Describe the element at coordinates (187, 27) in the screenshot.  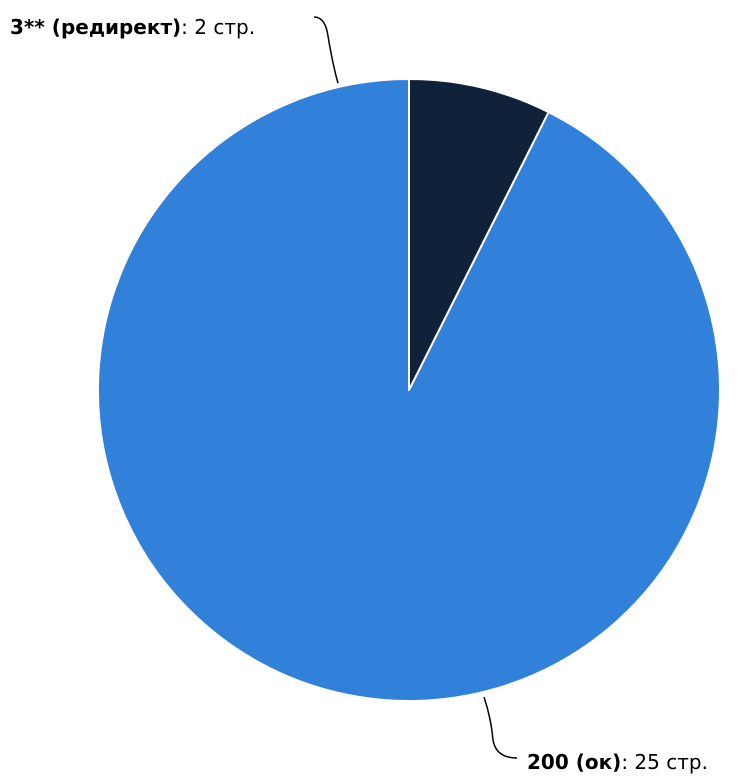
I see `slice-label-redirect-sep: :` at that location.